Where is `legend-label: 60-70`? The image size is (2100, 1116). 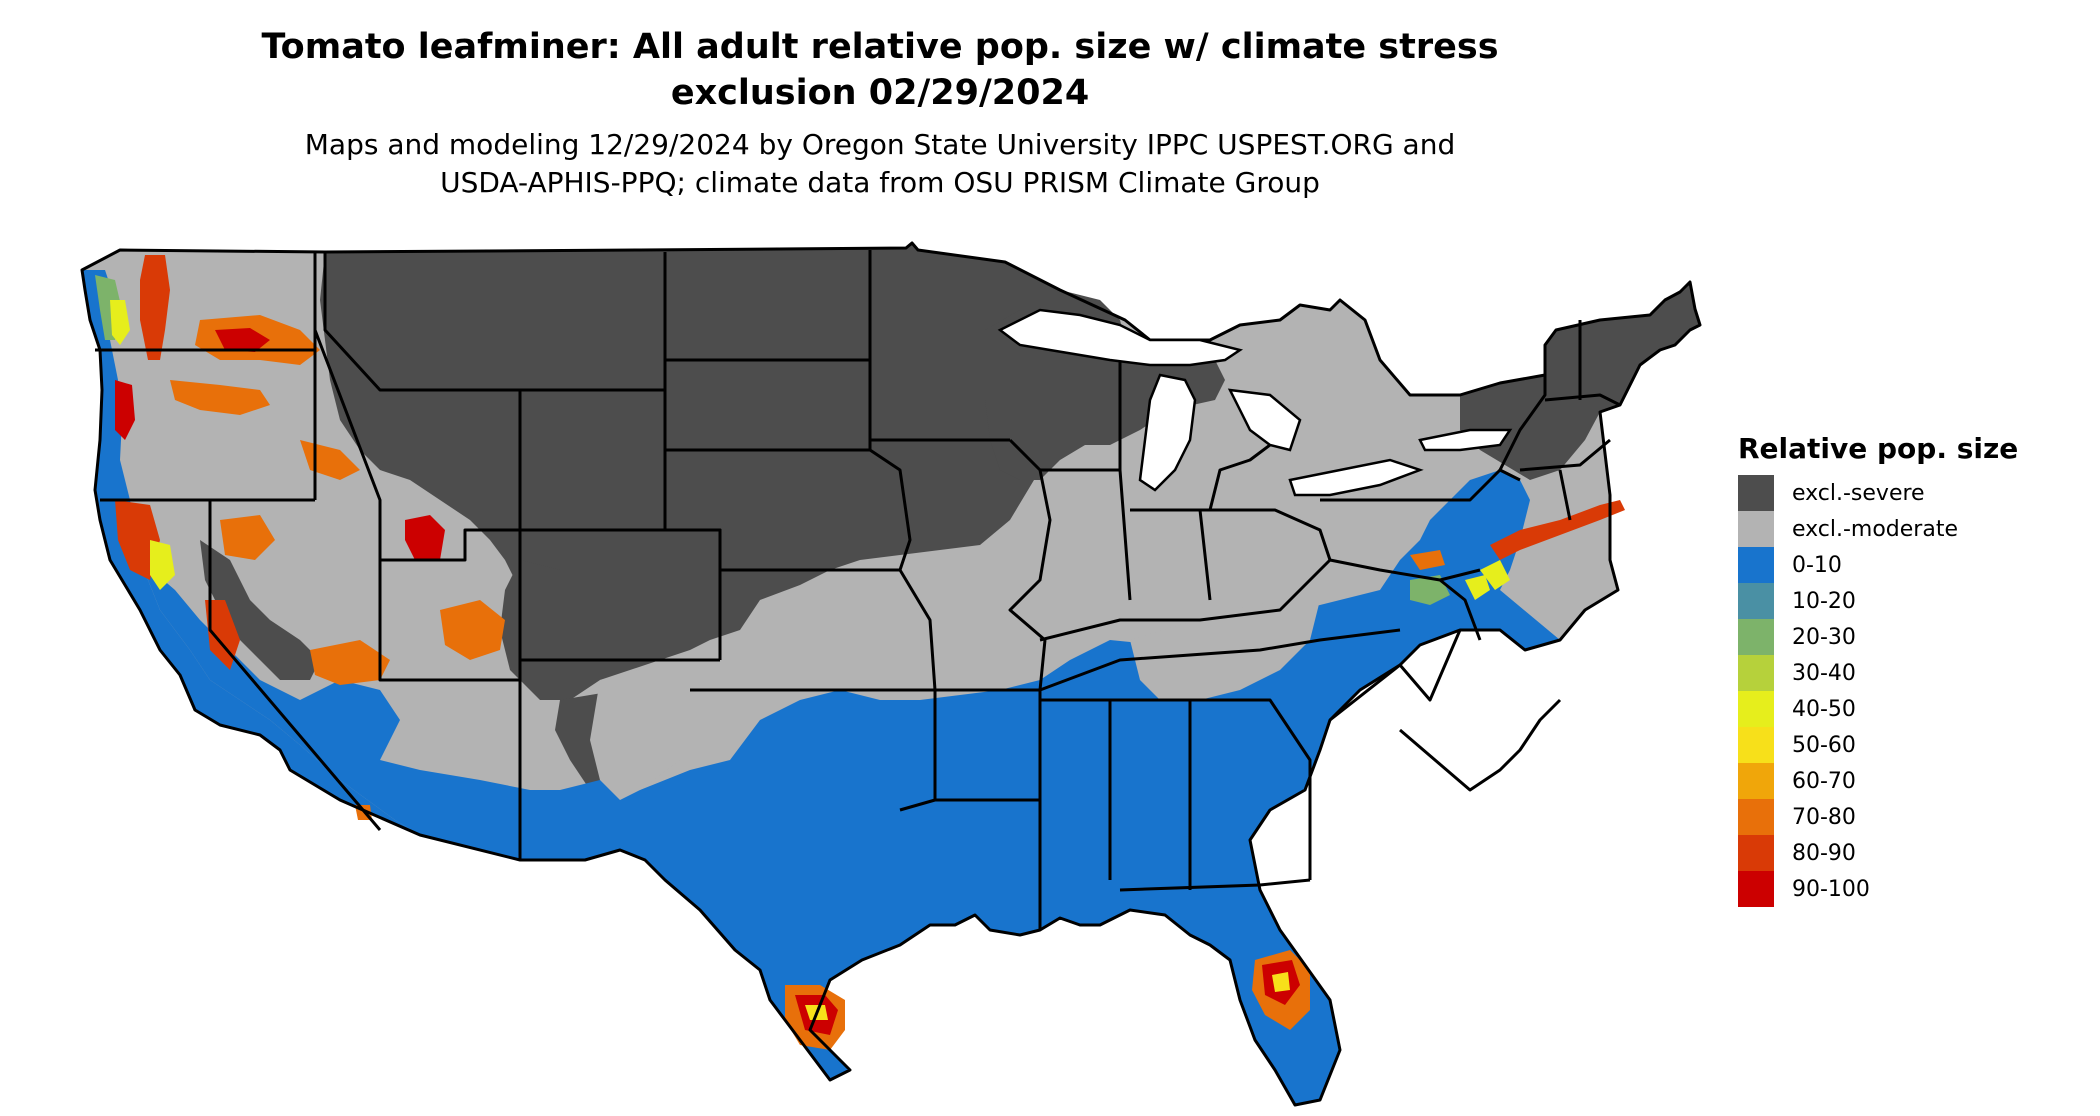 legend-label: 60-70 is located at coordinates (1824, 781).